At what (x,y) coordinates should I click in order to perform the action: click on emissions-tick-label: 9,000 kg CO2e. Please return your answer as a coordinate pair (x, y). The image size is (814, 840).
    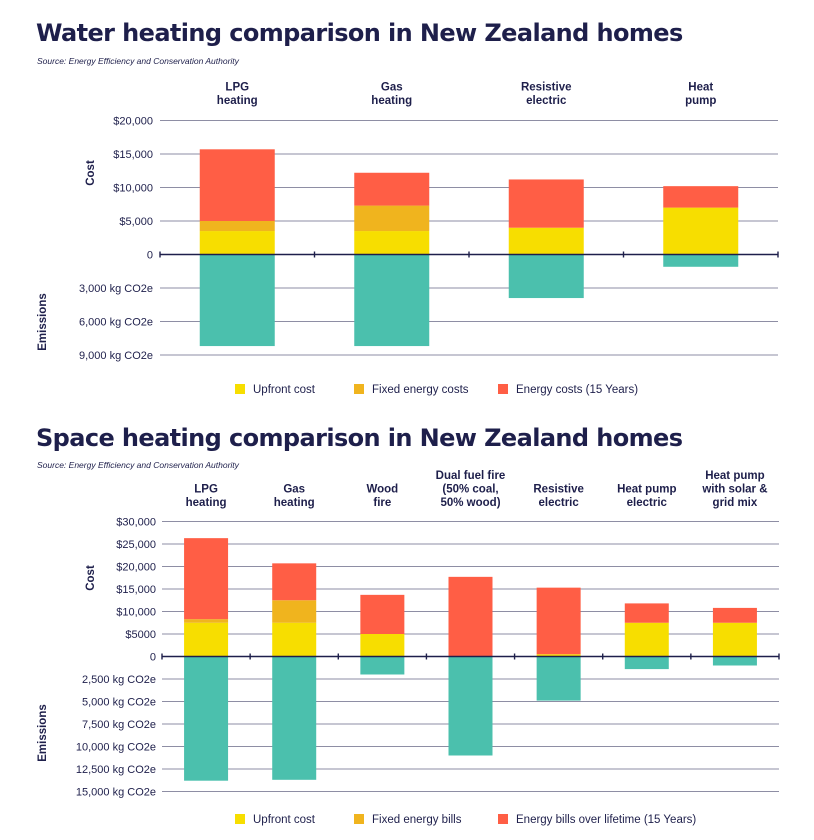
    Looking at the image, I should click on (116, 356).